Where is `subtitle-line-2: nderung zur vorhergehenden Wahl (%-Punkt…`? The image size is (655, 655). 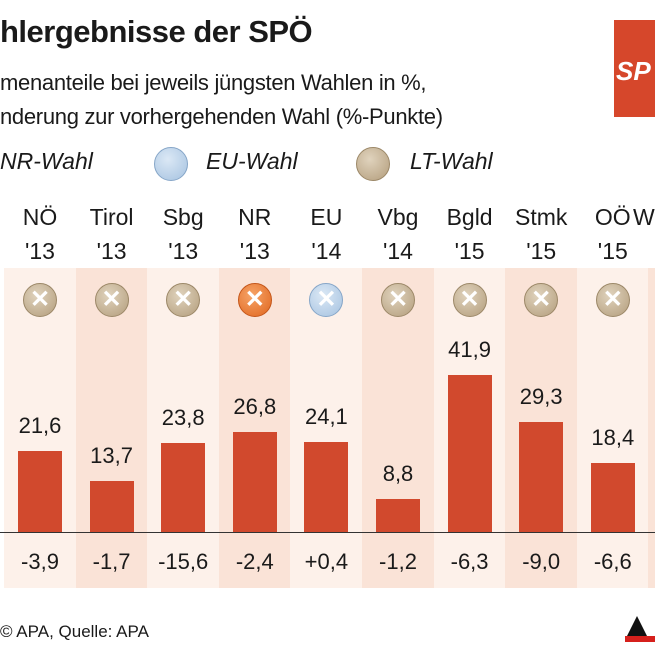
subtitle-line-2: nderung zur vorhergehenden Wahl (%-Punkt… is located at coordinates (221, 116).